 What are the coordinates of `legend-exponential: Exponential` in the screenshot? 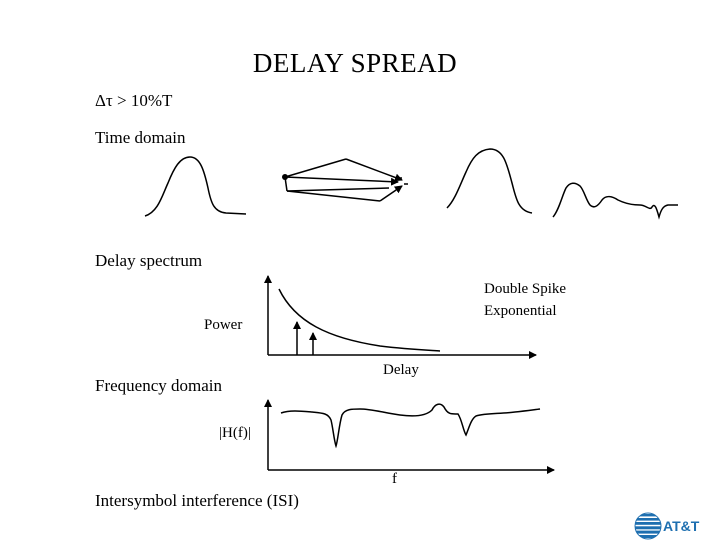 It's located at (520, 311).